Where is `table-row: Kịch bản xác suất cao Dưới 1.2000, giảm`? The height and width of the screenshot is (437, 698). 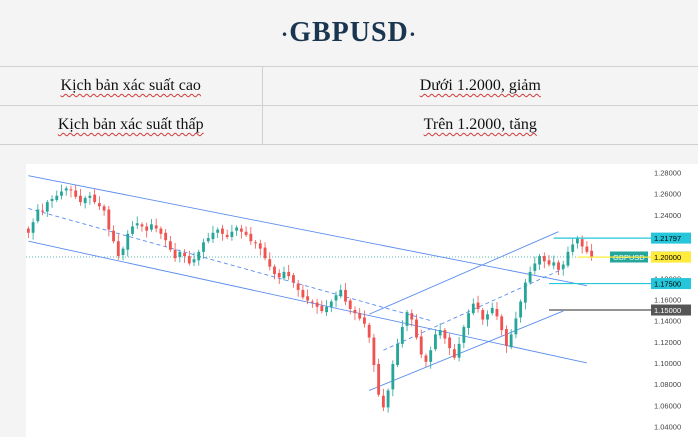 table-row: Kịch bản xác suất cao Dưới 1.2000, giảm is located at coordinates (349, 86).